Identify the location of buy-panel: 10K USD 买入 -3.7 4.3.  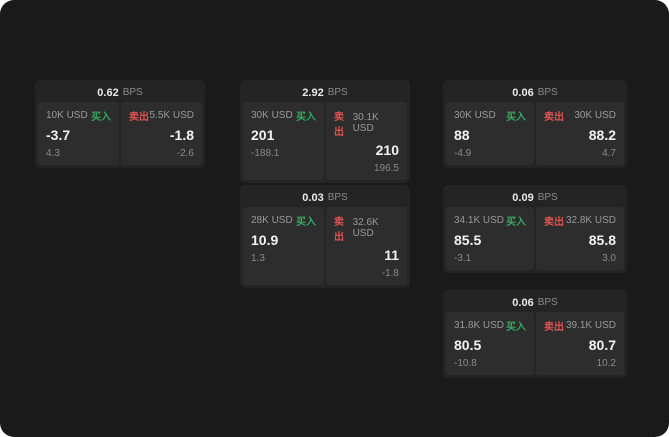
(78, 133).